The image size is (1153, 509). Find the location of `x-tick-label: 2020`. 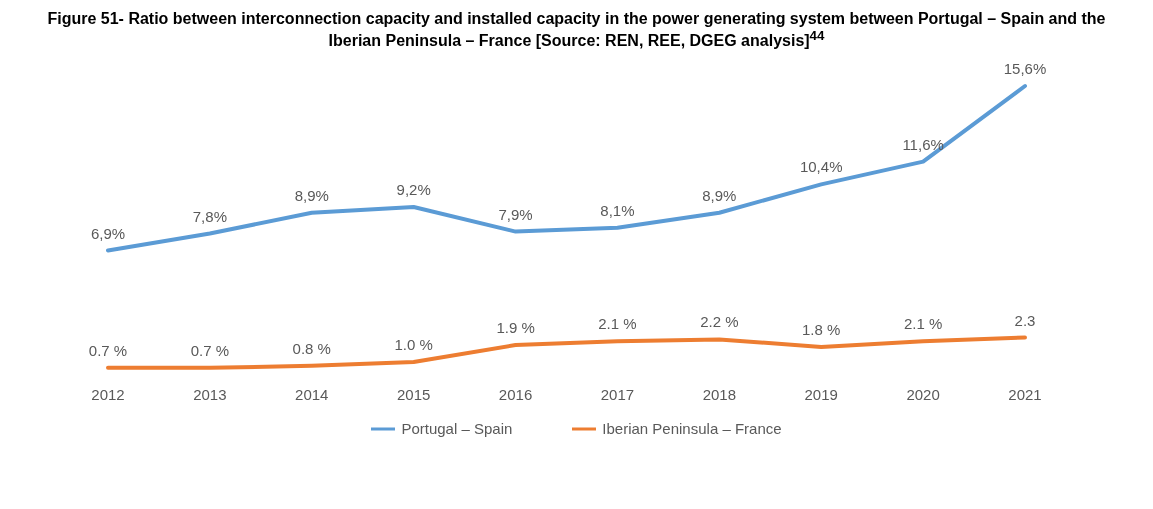

x-tick-label: 2020 is located at coordinates (923, 394).